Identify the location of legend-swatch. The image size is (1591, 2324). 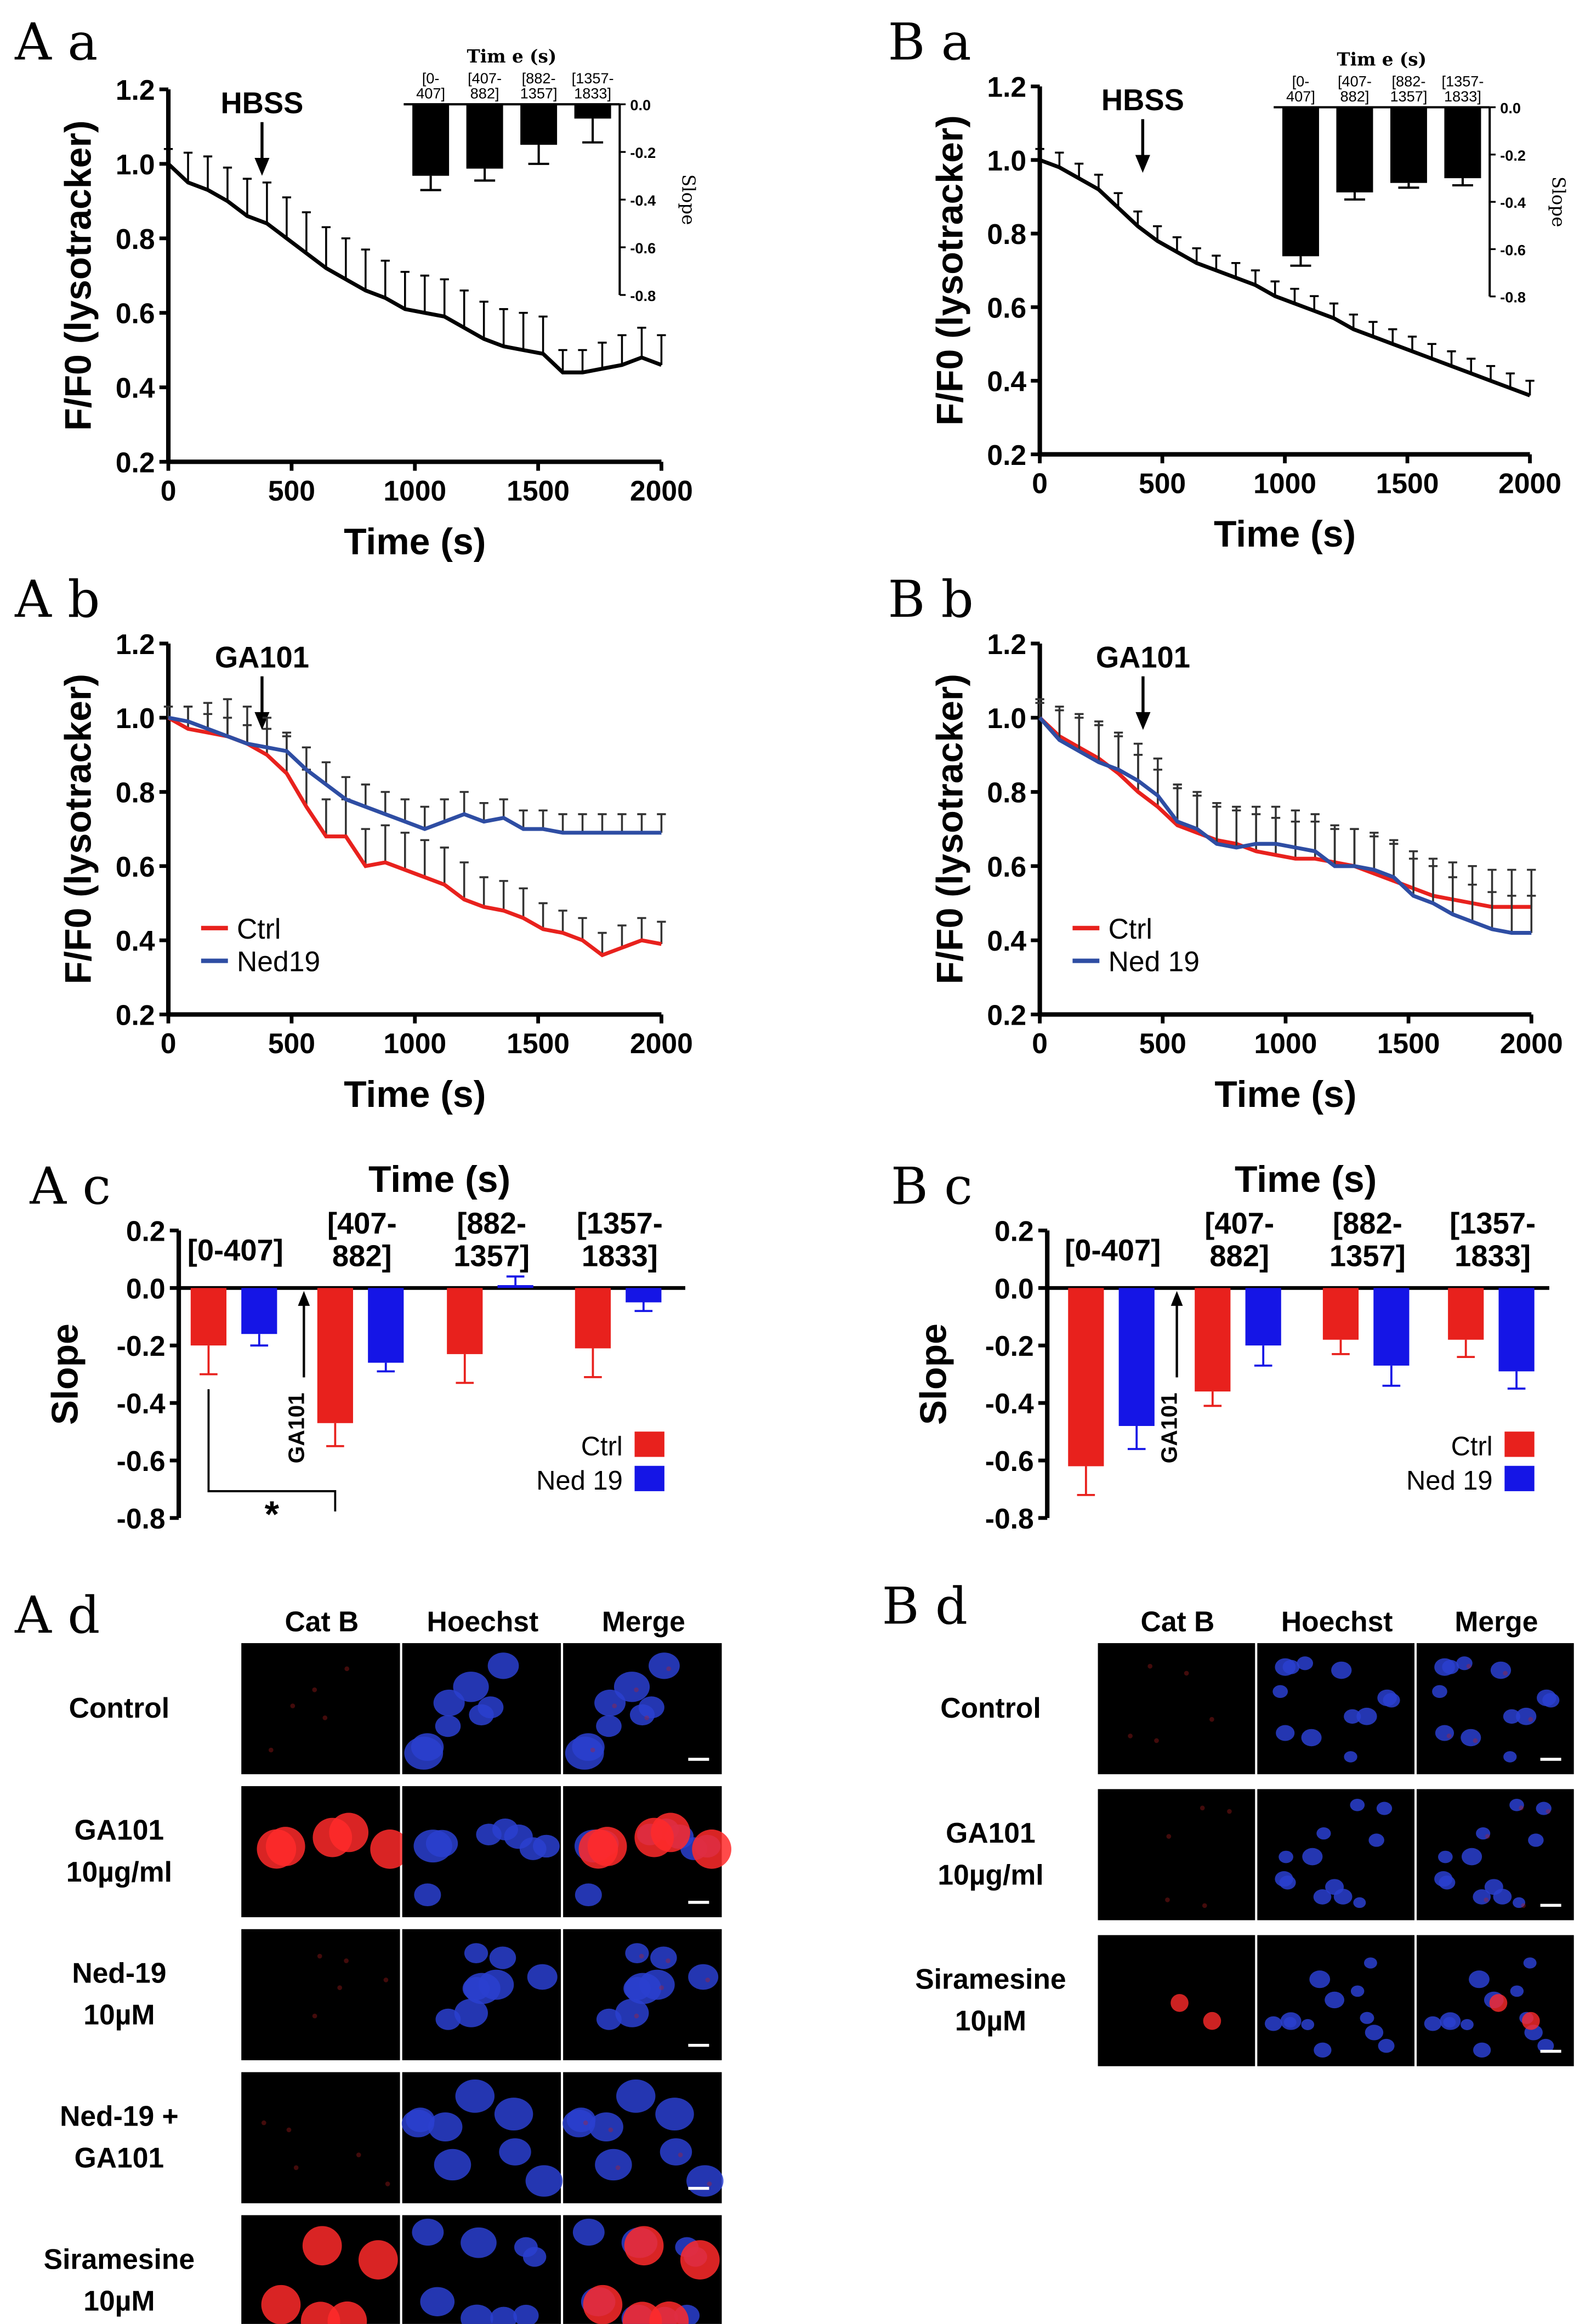
(649, 1444).